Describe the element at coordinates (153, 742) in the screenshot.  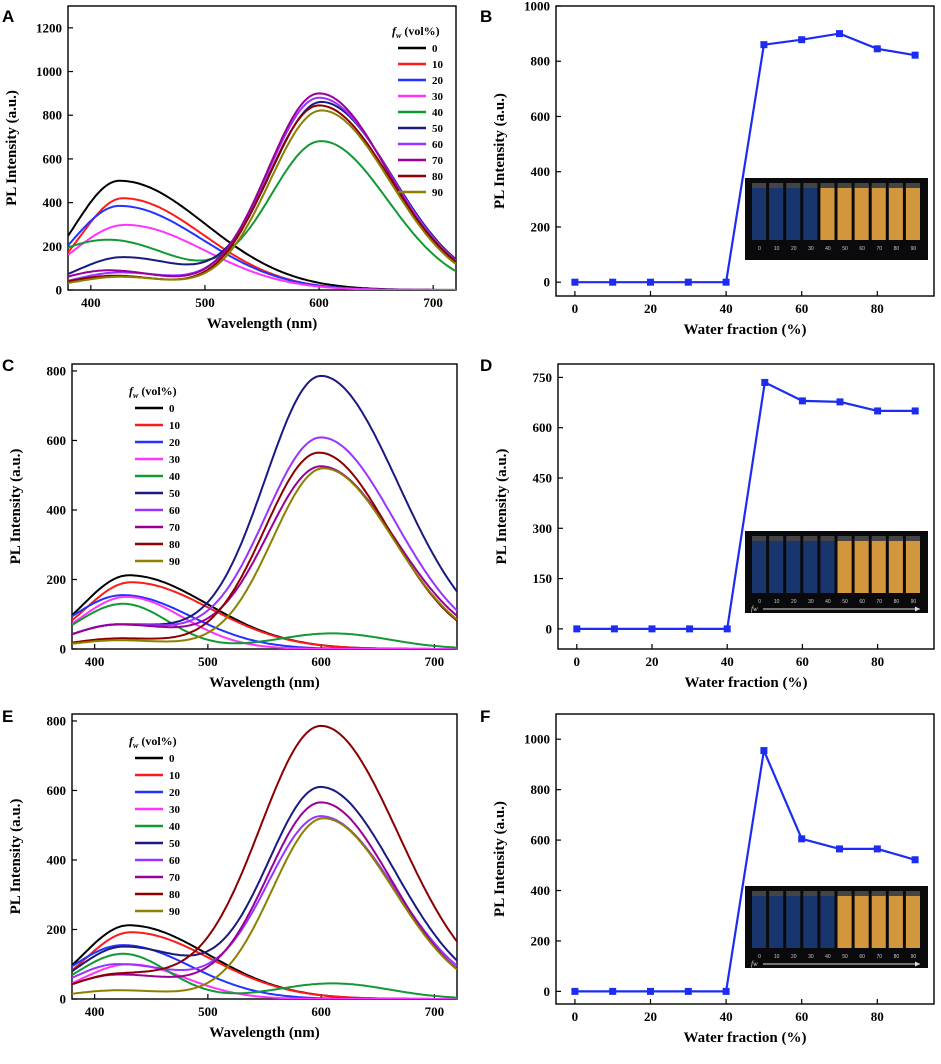
I see `legend-title: fw (vol%)` at that location.